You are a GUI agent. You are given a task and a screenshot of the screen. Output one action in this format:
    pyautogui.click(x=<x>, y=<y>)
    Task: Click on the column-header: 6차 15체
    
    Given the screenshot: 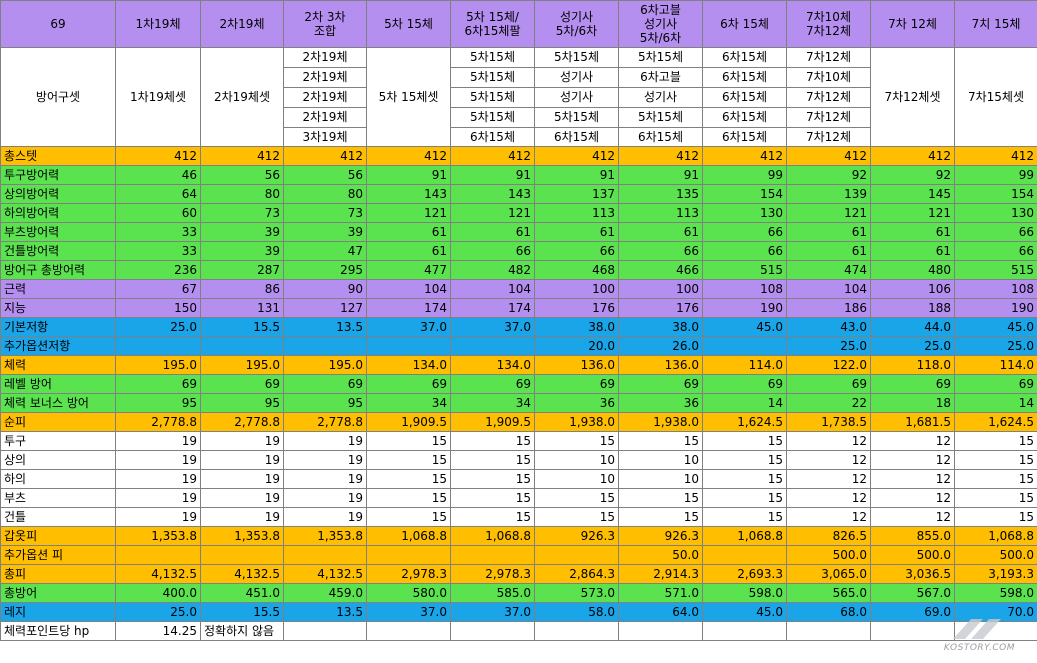 What is the action you would take?
    pyautogui.click(x=744, y=24)
    